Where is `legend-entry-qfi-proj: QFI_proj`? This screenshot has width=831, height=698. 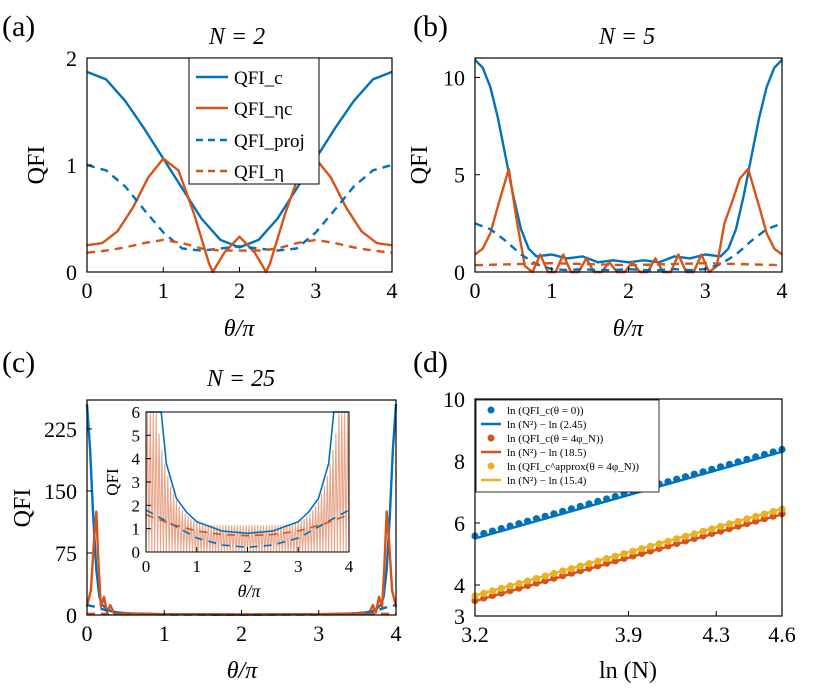
legend-entry-qfi-proj: QFI_proj is located at coordinates (269, 141).